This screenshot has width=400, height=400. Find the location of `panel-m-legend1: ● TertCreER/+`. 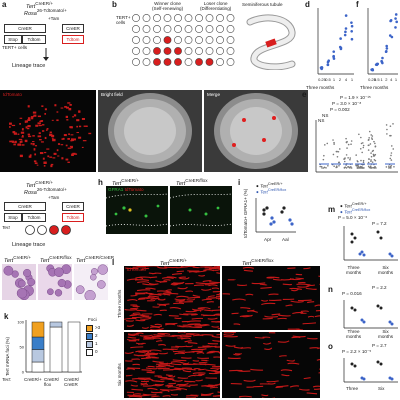

panel-m-legend1: ● TertCreER/+ is located at coordinates (353, 205).